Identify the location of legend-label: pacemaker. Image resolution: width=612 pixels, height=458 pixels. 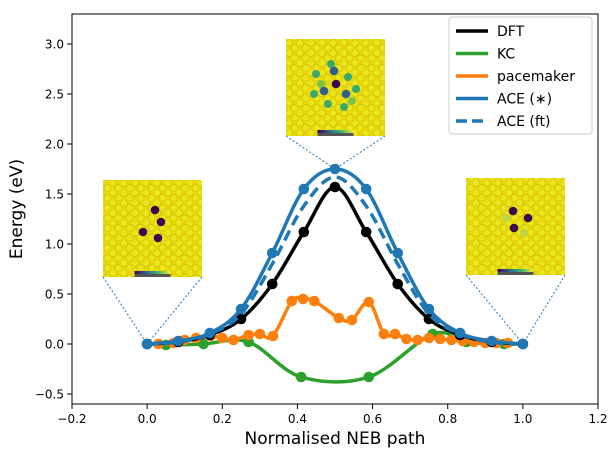
(536, 77).